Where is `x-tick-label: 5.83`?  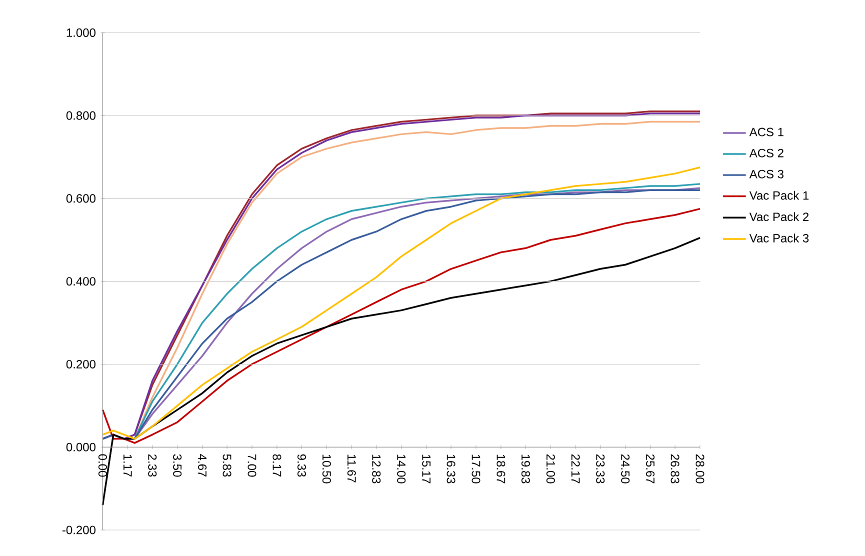 x-tick-label: 5.83 is located at coordinates (227, 465).